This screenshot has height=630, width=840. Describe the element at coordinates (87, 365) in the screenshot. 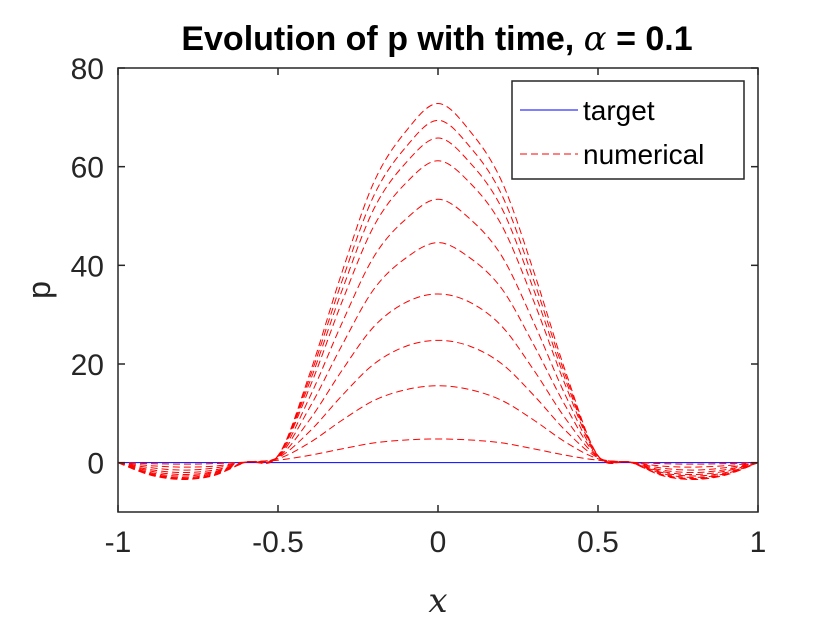

I see `y-tick-label: 20` at that location.